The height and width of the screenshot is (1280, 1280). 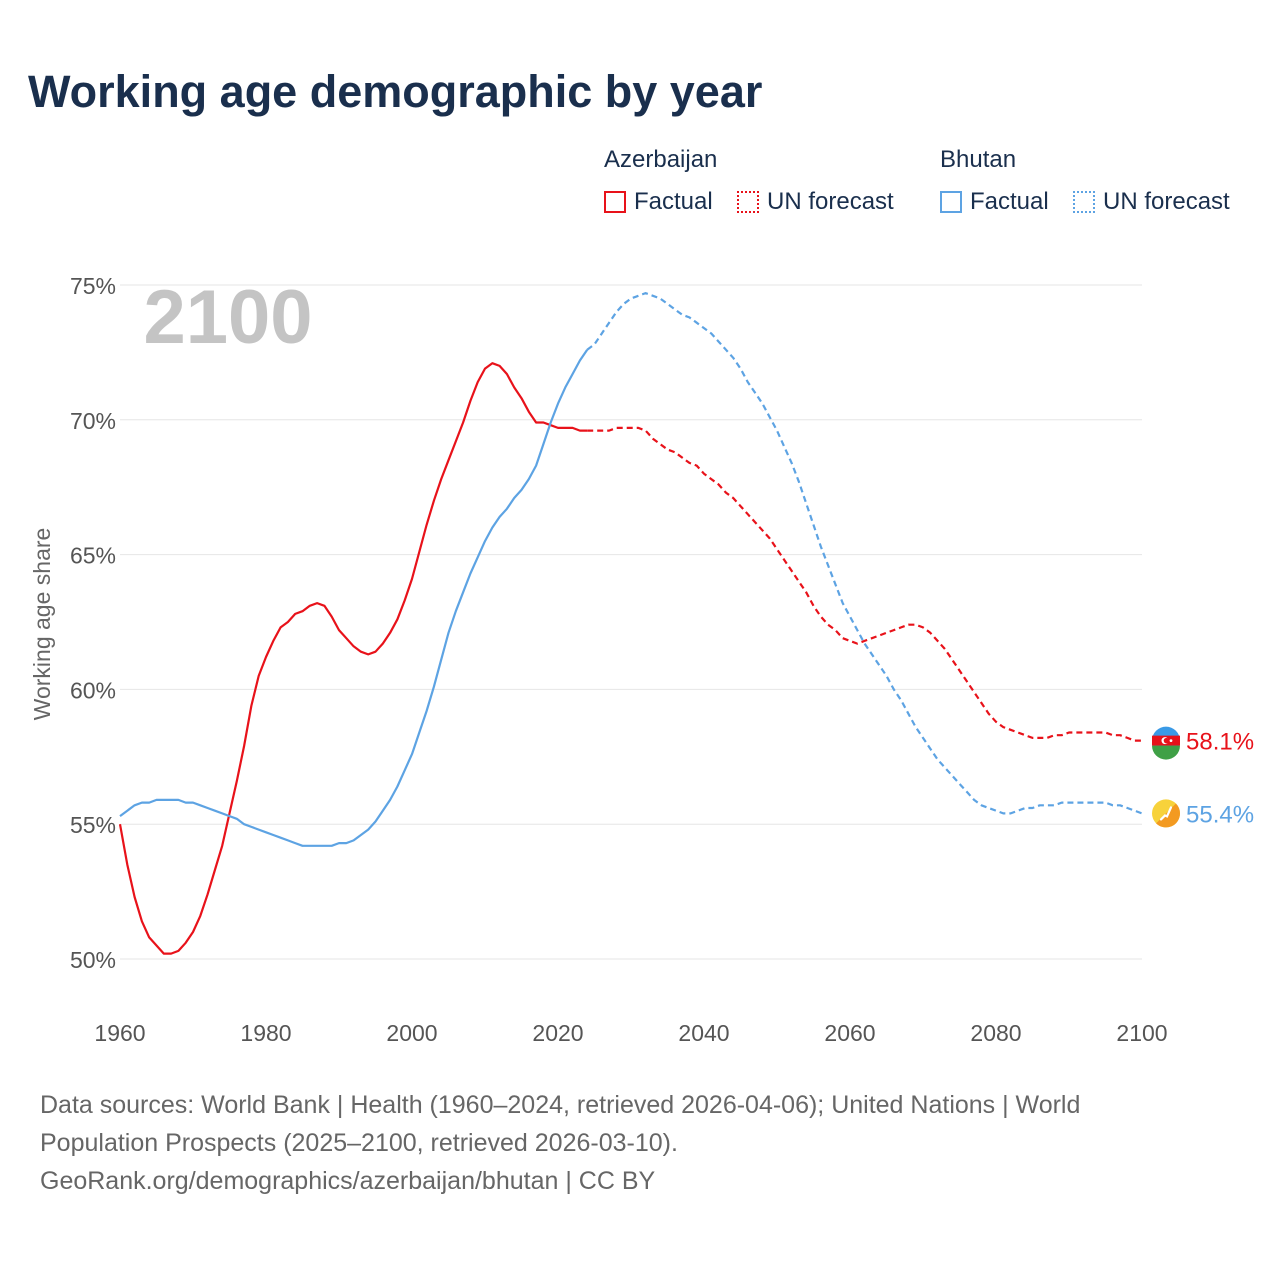 What do you see at coordinates (1141, 1033) in the screenshot?
I see `x-tick-label: 2100` at bounding box center [1141, 1033].